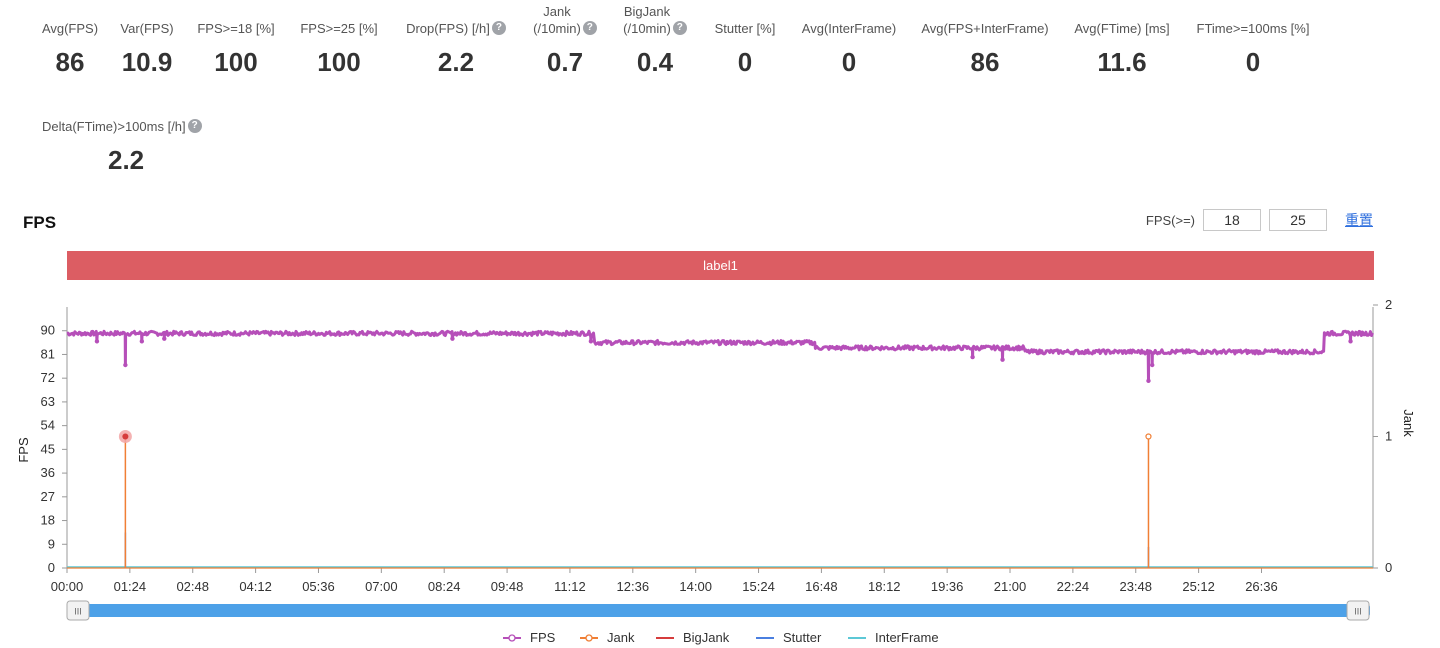 The image size is (1440, 648). I want to click on y-right-tick-label: 1, so click(1388, 436).